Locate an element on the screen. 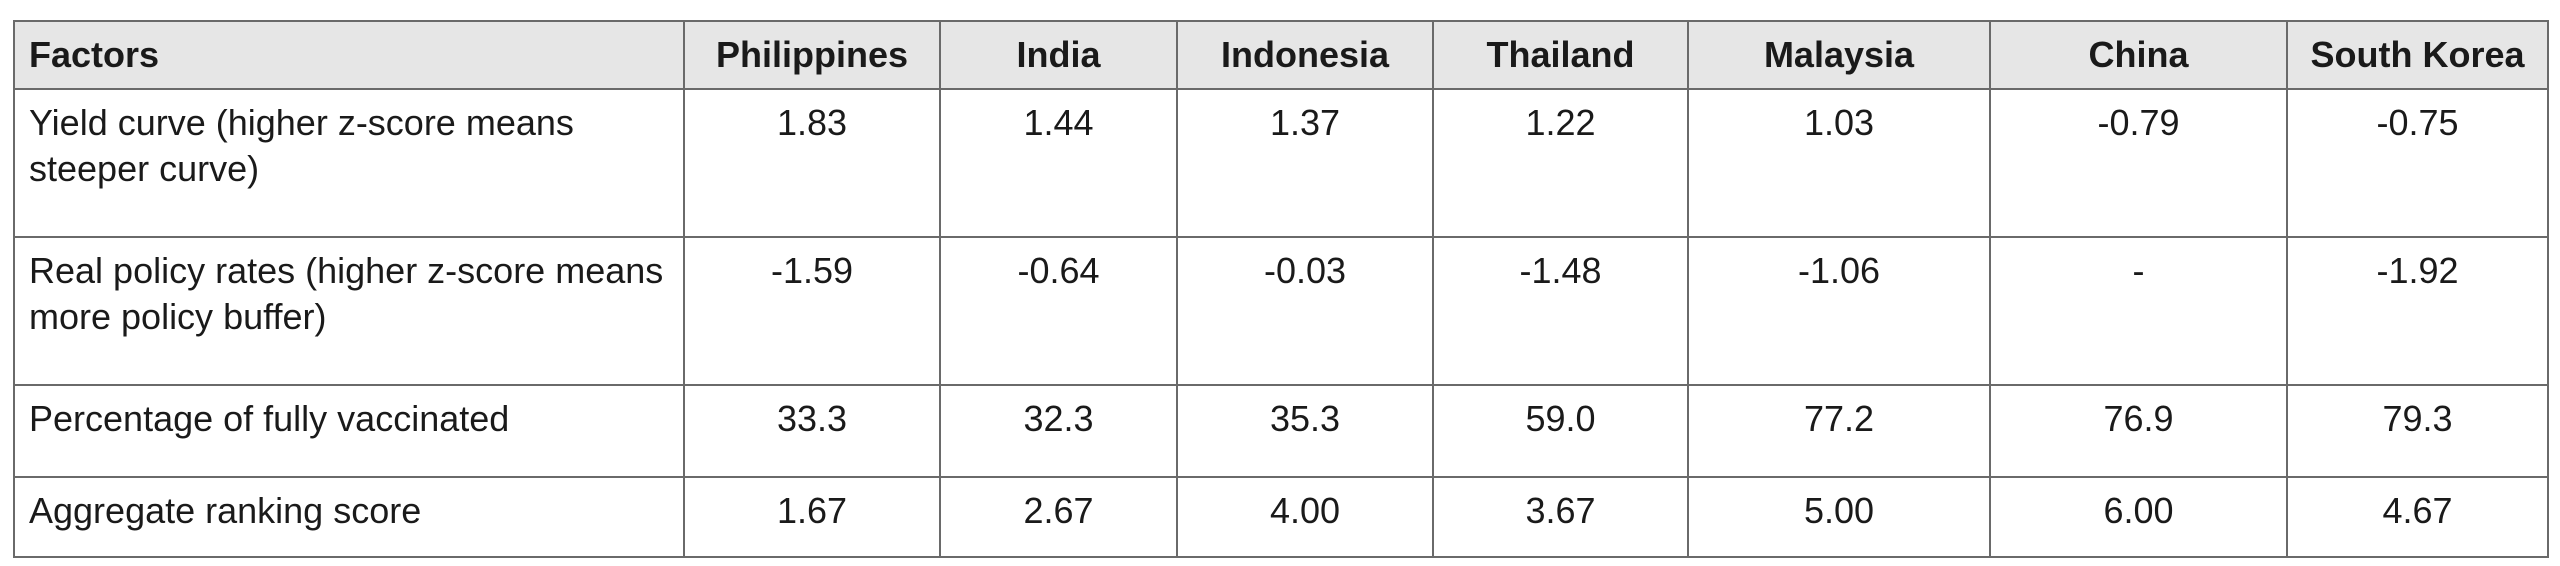 This screenshot has width=2560, height=566. header-cell: Malaysia is located at coordinates (1839, 55).